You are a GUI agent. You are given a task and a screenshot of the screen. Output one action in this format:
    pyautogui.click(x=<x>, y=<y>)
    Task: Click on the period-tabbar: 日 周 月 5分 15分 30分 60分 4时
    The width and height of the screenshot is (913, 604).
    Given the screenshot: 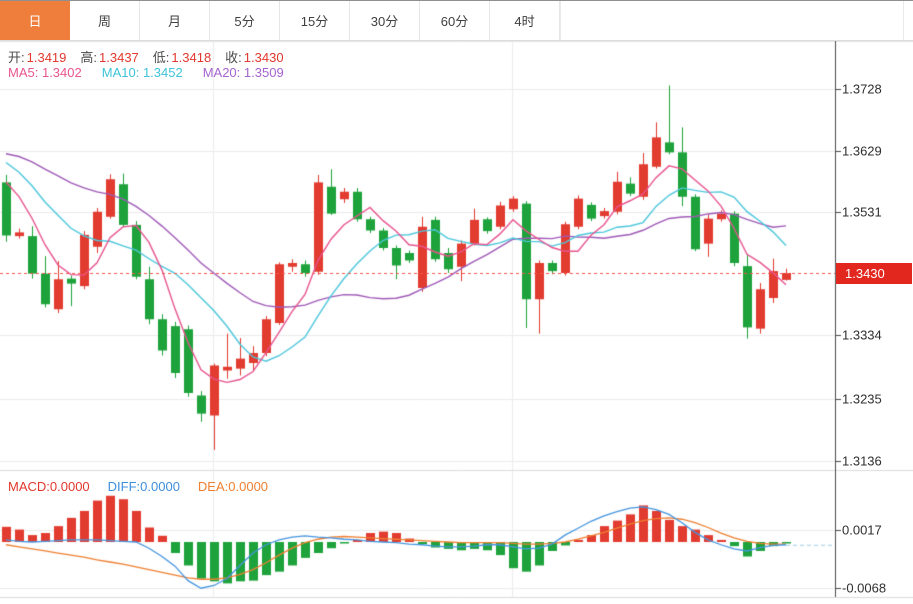 What is the action you would take?
    pyautogui.click(x=456, y=20)
    